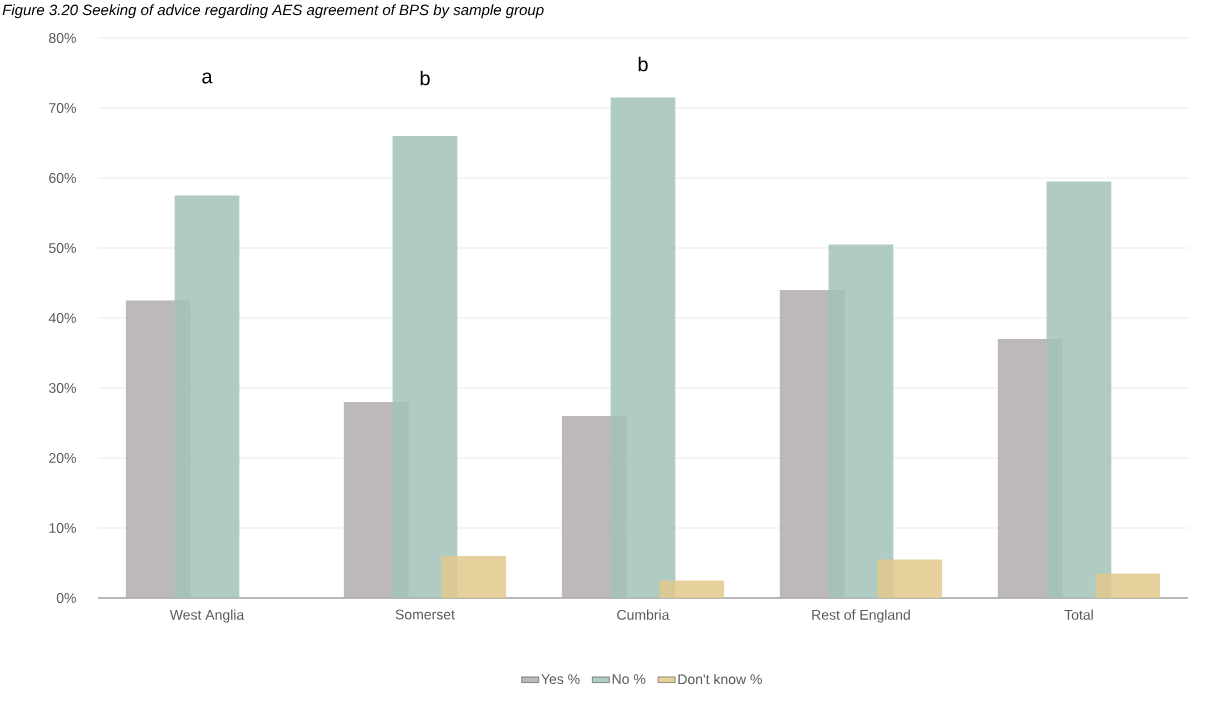 The width and height of the screenshot is (1205, 707). What do you see at coordinates (273, 11) in the screenshot?
I see `chart-title: Figure 3.20 Seeking of advice regarding AES agreement of BPS by sample group` at bounding box center [273, 11].